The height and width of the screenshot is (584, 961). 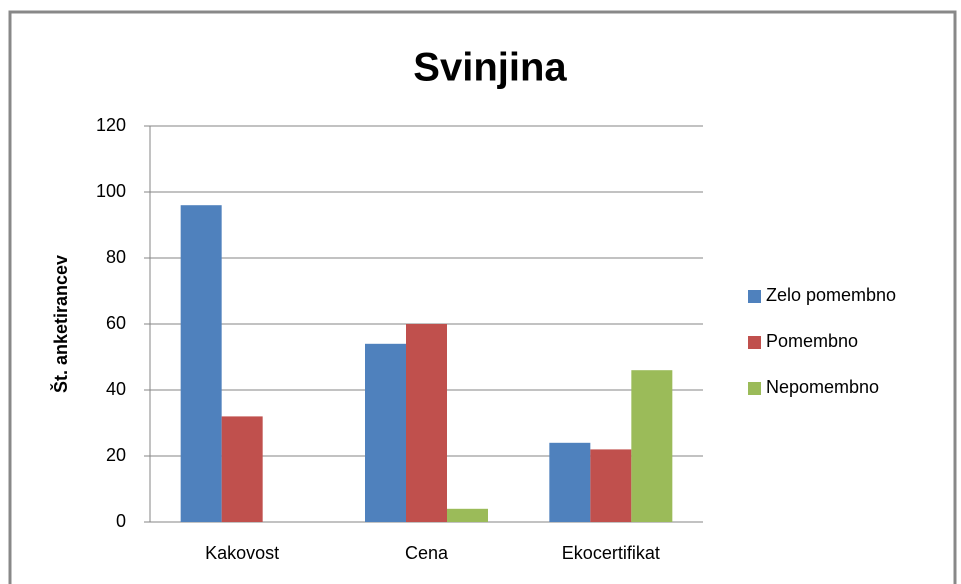 I want to click on x-tick-label: Ekocertifikat, so click(x=611, y=553).